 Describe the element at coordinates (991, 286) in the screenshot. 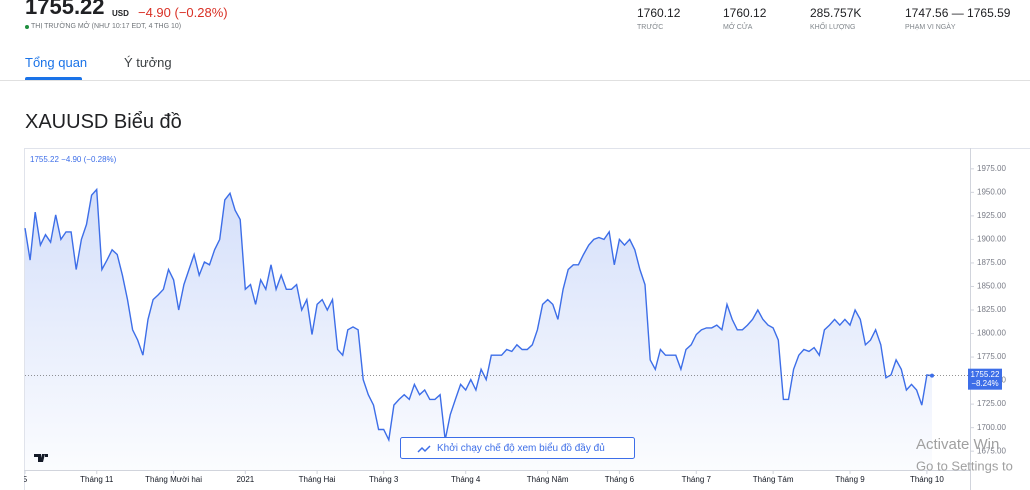

I see `y-tick-label: 1850.00` at that location.